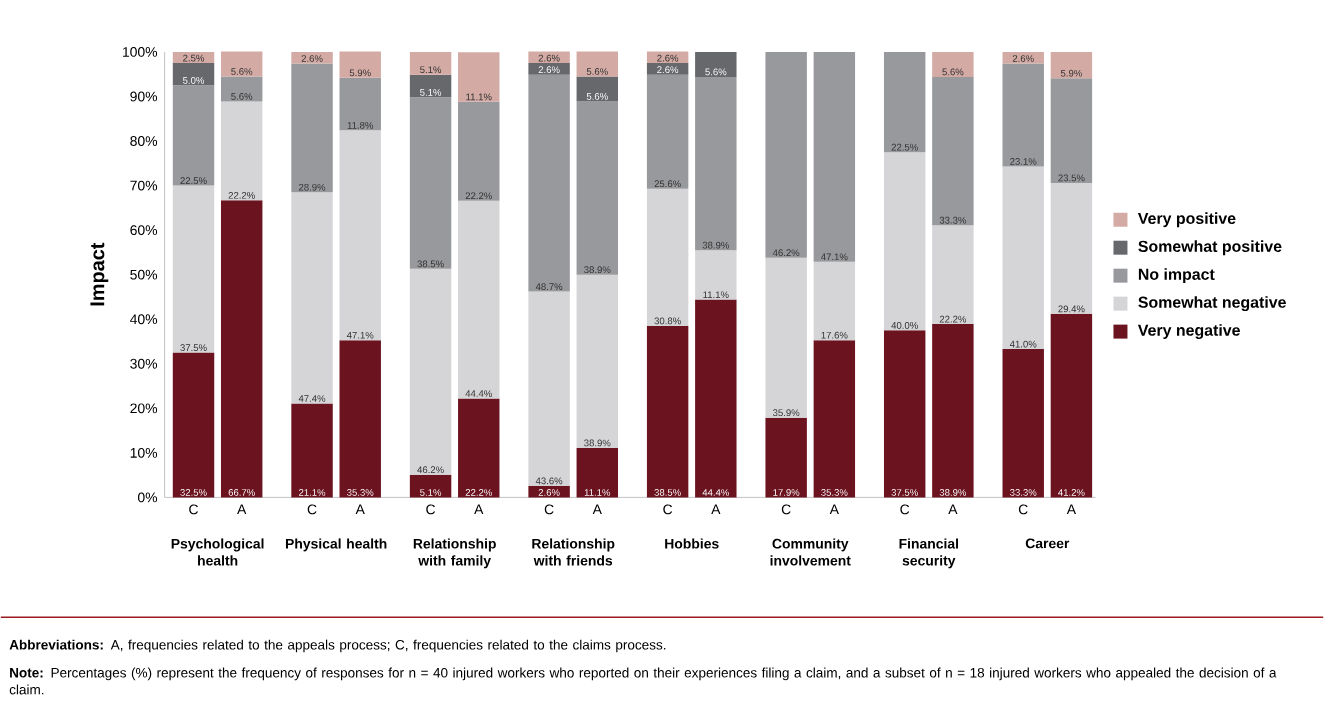  I want to click on y-axis-title: Impact, so click(99, 274).